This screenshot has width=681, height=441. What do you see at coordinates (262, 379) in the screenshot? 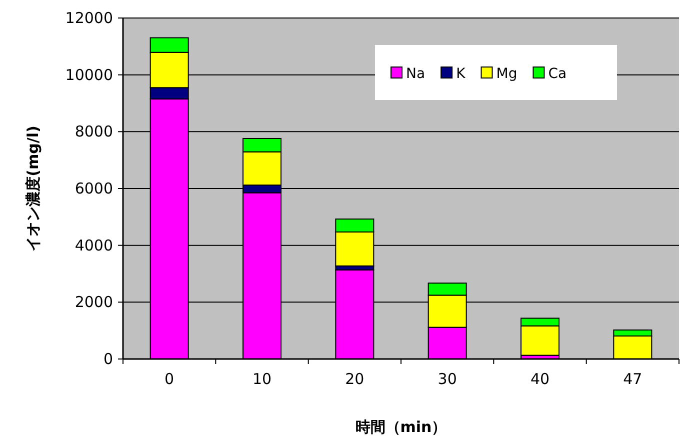
I see `x-tick-label: 10` at bounding box center [262, 379].